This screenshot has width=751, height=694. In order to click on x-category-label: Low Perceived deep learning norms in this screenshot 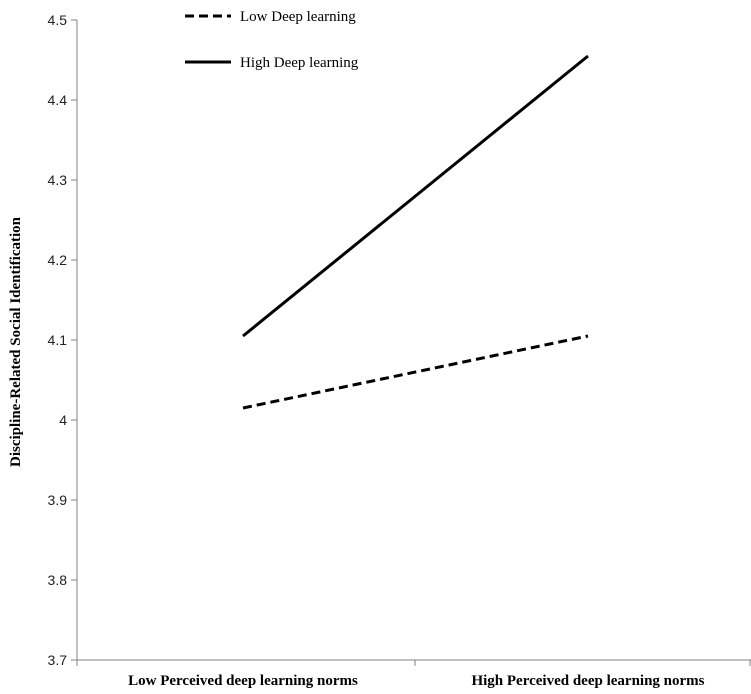, I will do `click(243, 681)`.